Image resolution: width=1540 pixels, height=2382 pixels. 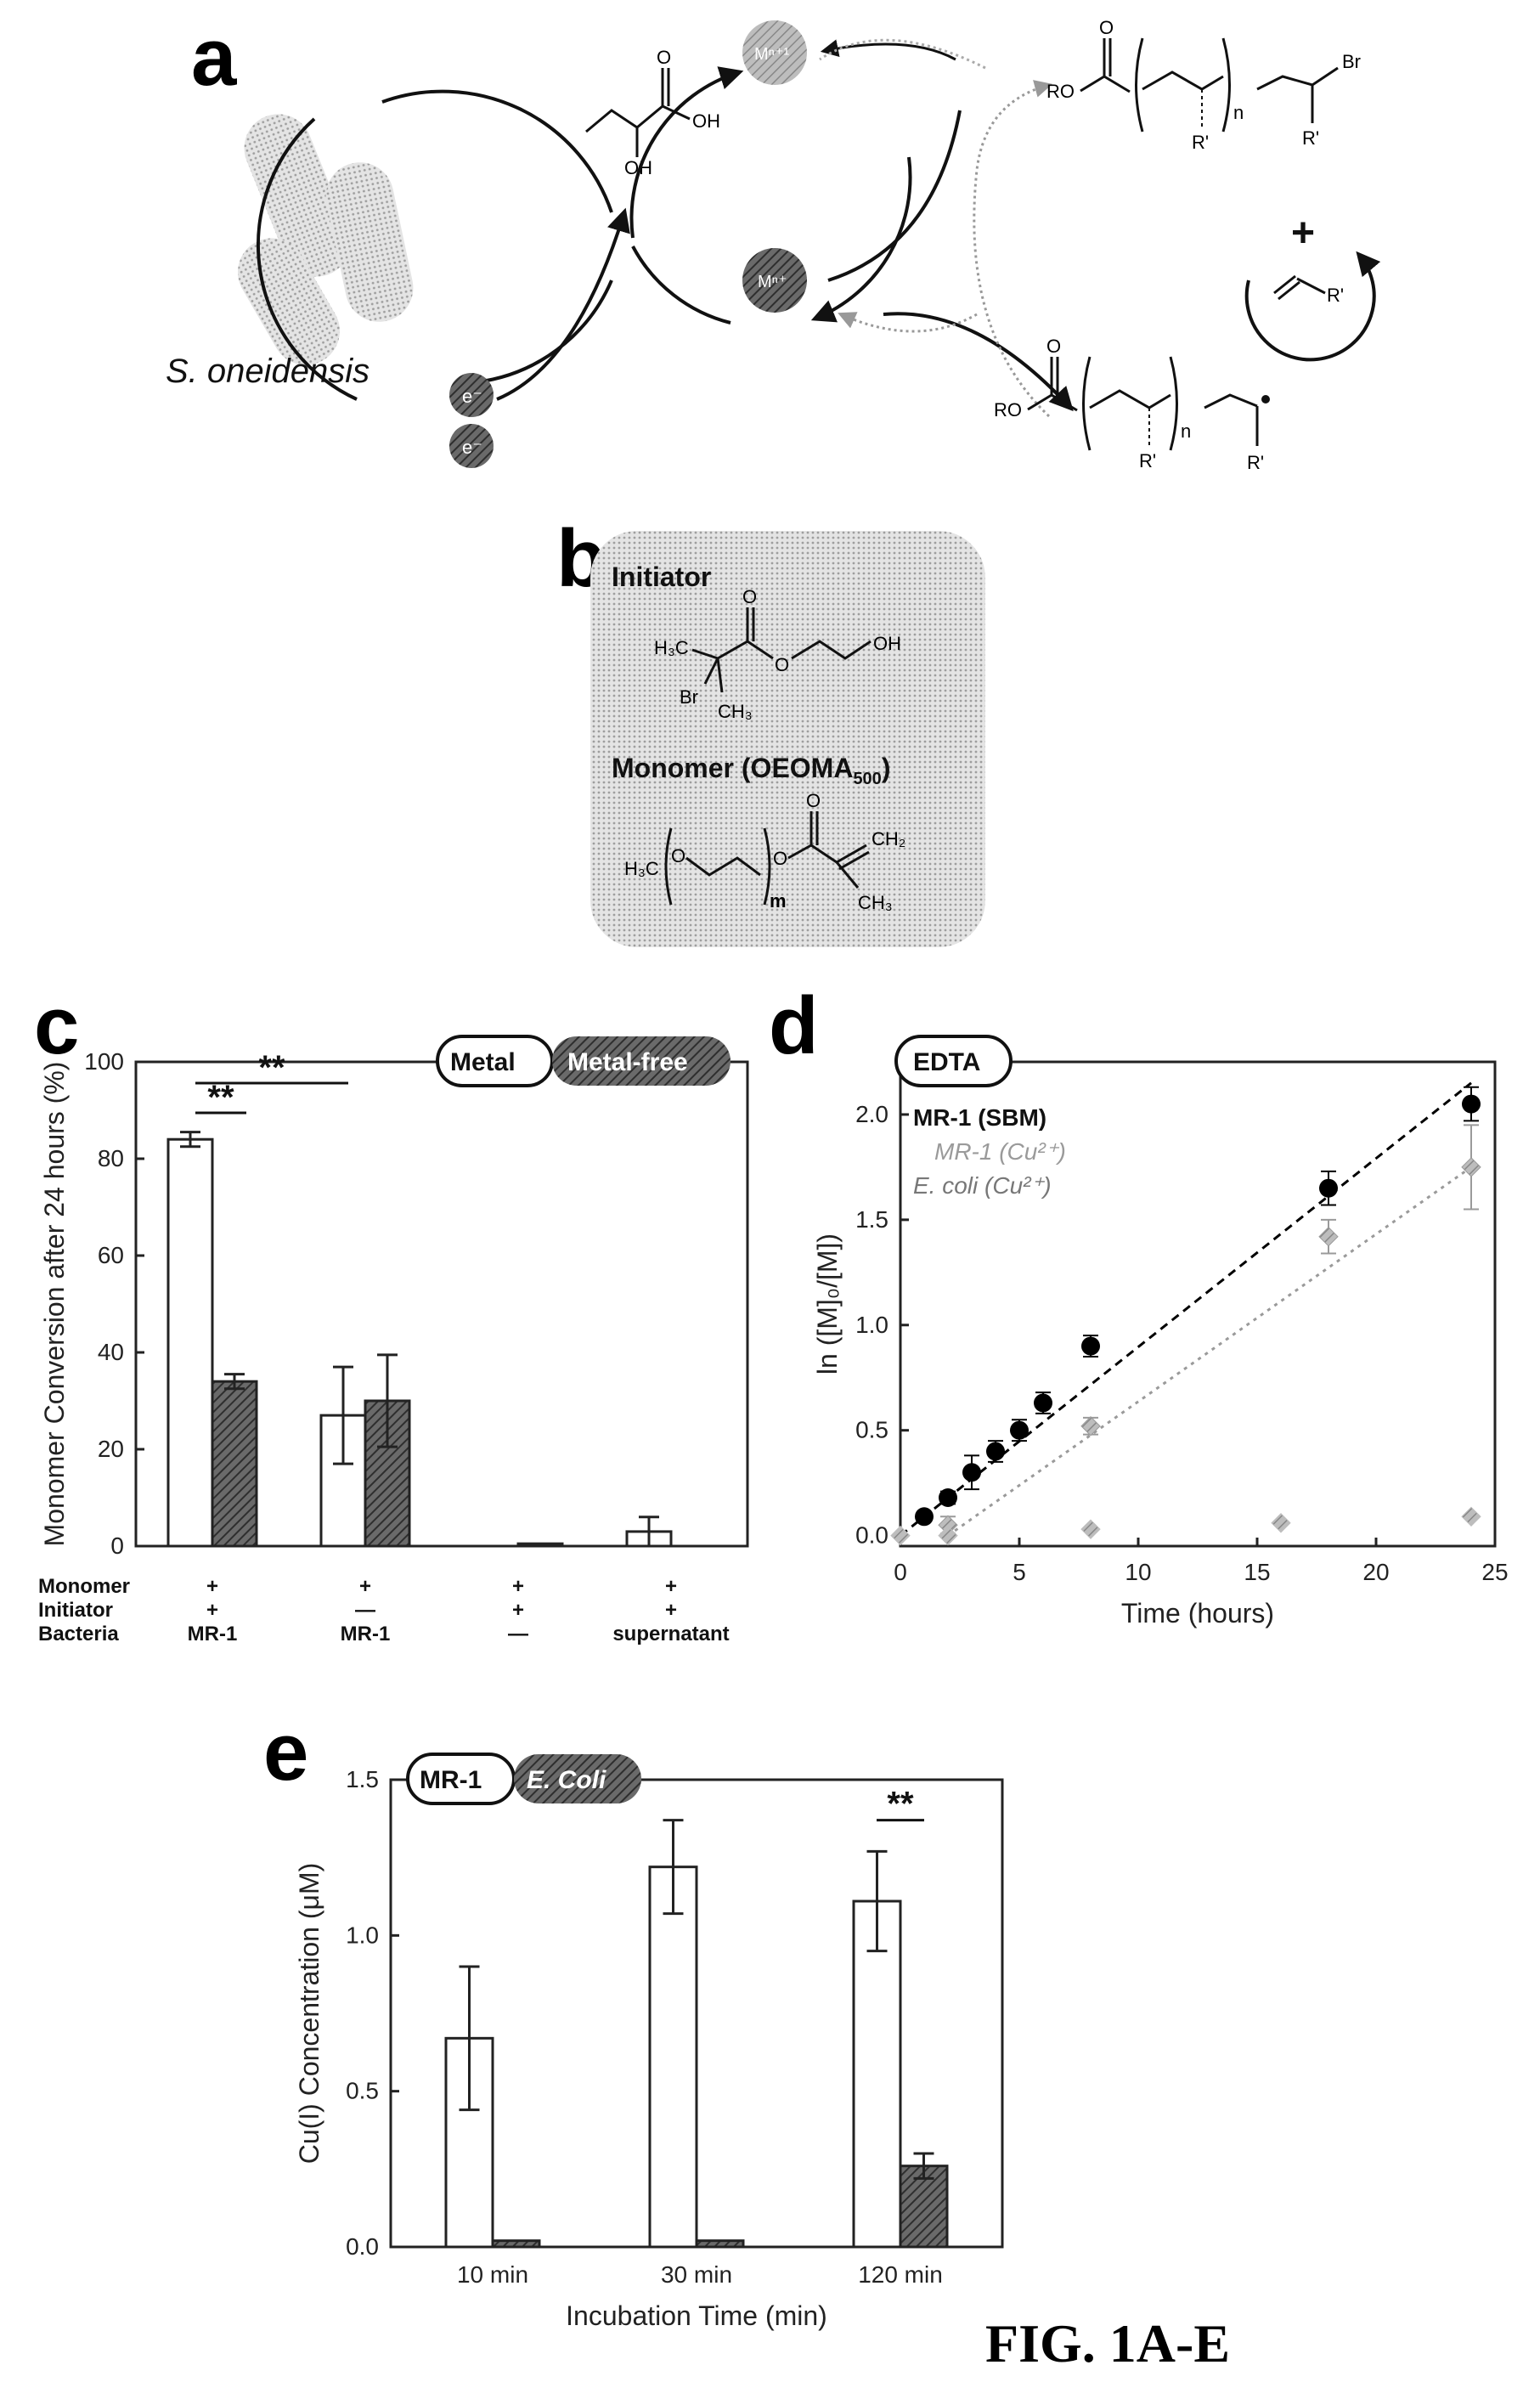 What do you see at coordinates (1000, 1151) in the screenshot?
I see `legend-entry: MR-1 (Cu²⁺)` at bounding box center [1000, 1151].